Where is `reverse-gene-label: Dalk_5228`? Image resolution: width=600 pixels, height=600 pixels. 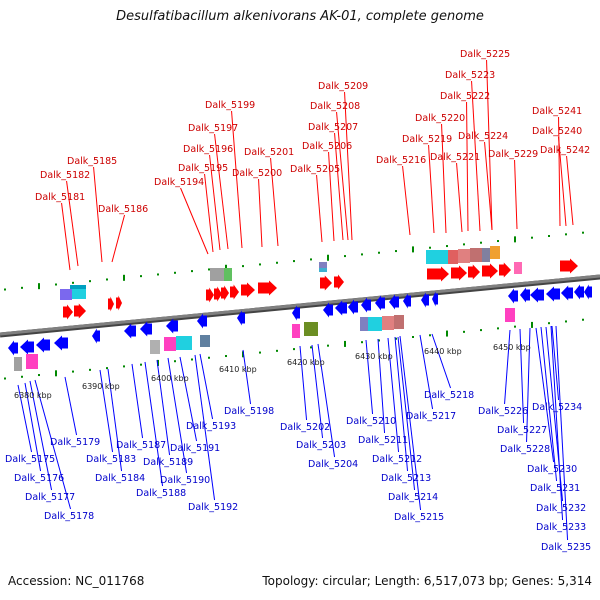 reverse-gene-label: Dalk_5228 is located at coordinates (525, 449).